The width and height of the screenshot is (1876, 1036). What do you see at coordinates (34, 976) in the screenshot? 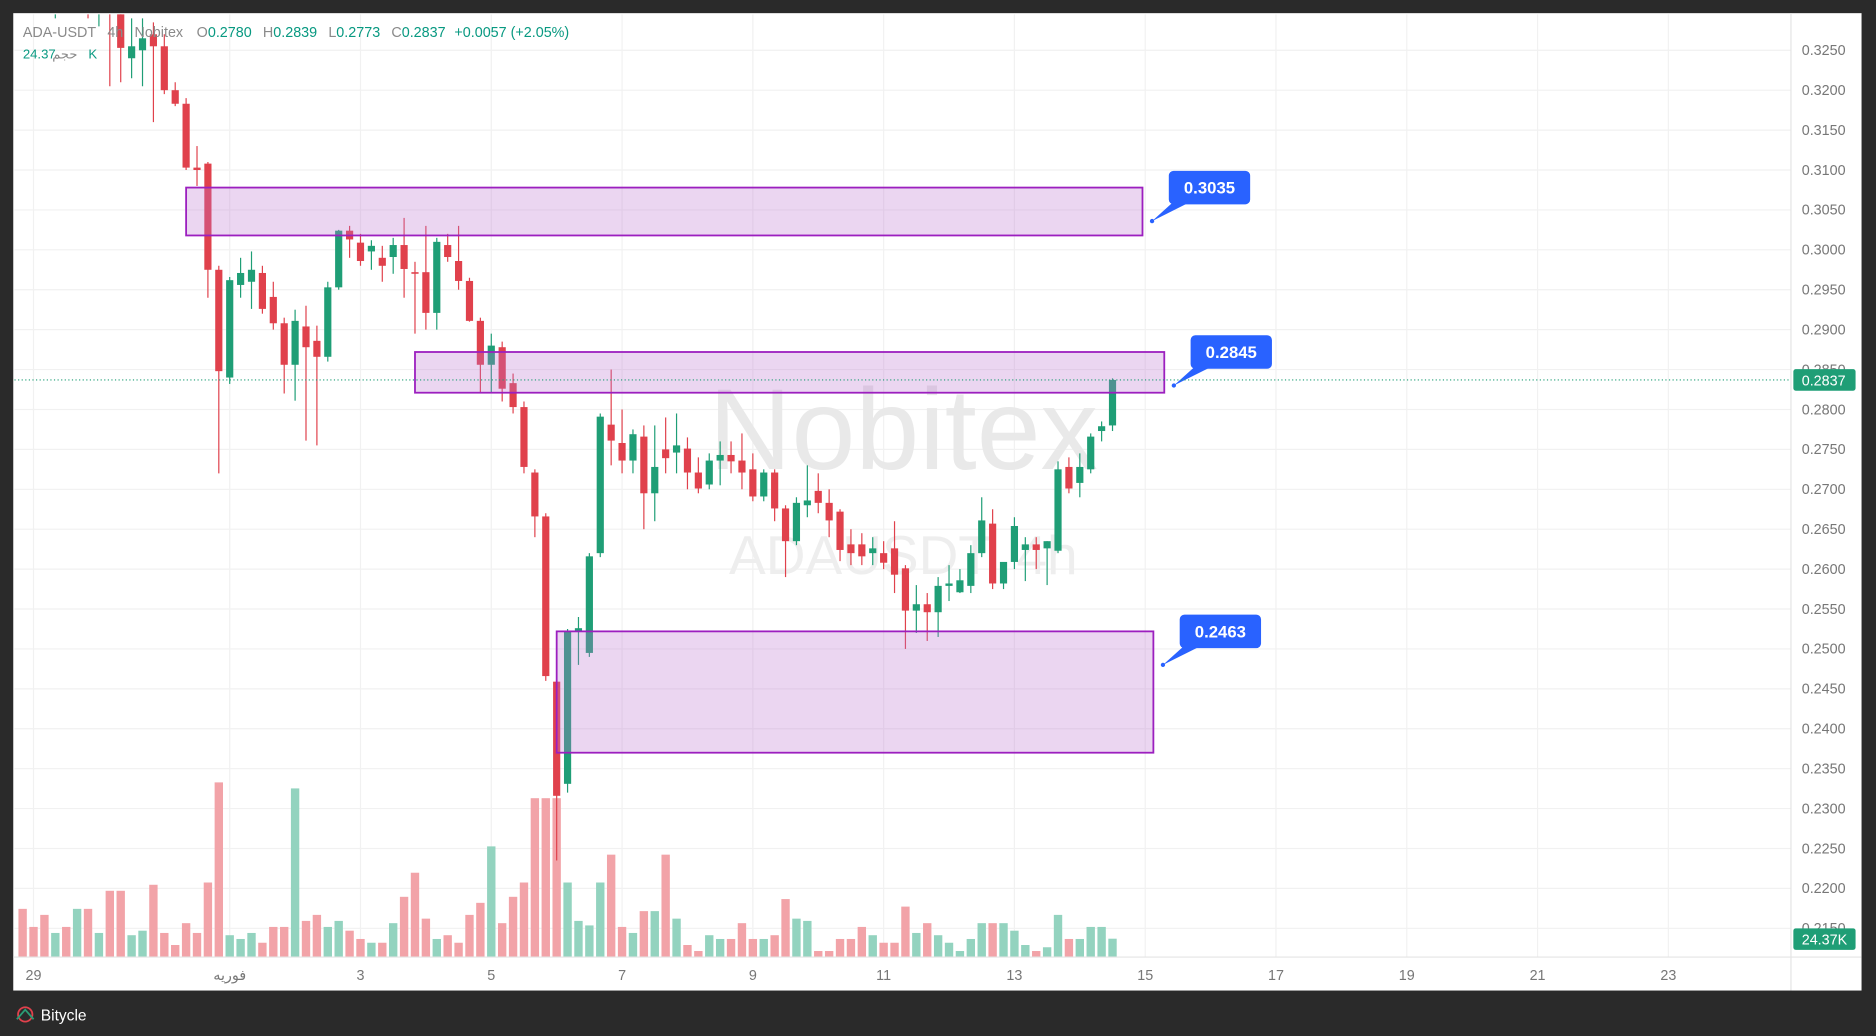
I see `x-tick-label: 29` at bounding box center [34, 976].